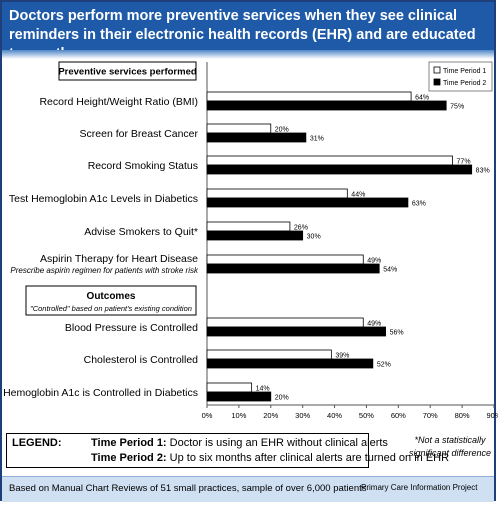 The width and height of the screenshot is (500, 505). What do you see at coordinates (464, 162) in the screenshot?
I see `data-label: 77%` at bounding box center [464, 162].